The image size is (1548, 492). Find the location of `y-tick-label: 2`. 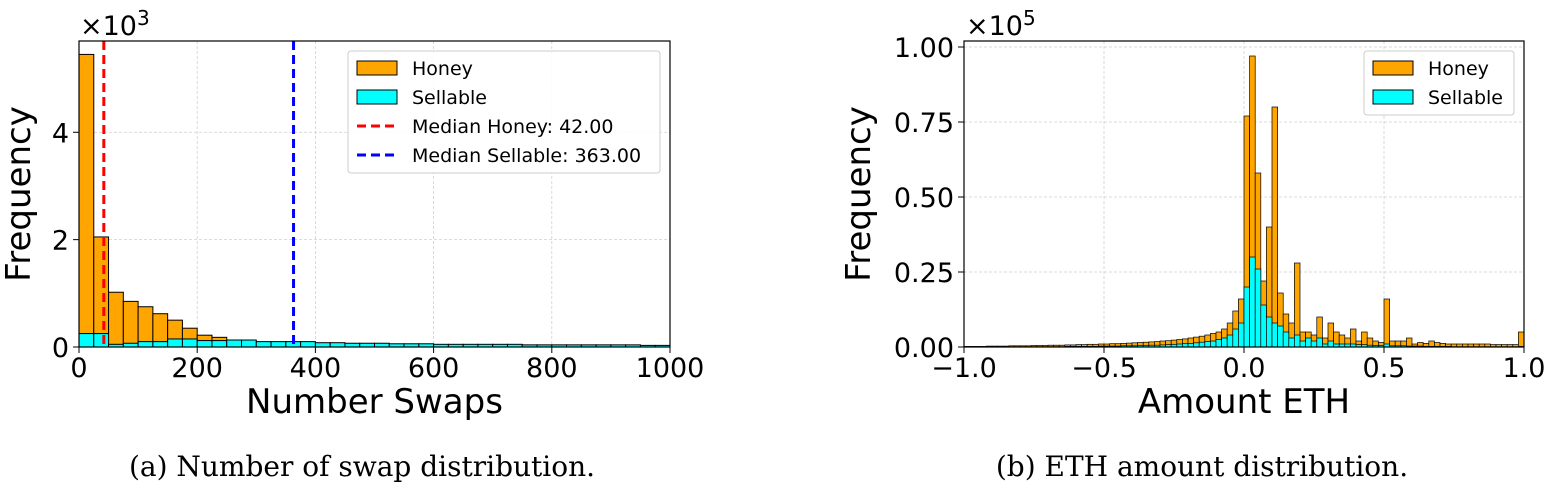

y-tick-label: 2 is located at coordinates (60, 241).